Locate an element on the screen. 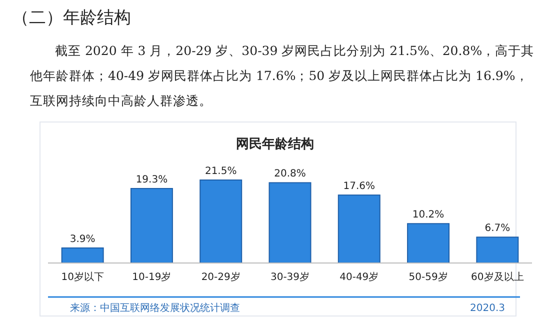  text: （二）年龄结构 is located at coordinates (71, 18).